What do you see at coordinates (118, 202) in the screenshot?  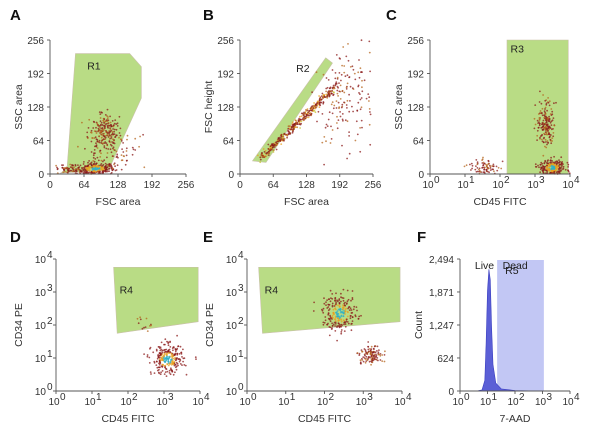 I see `x-axis-label: FSC area` at bounding box center [118, 202].